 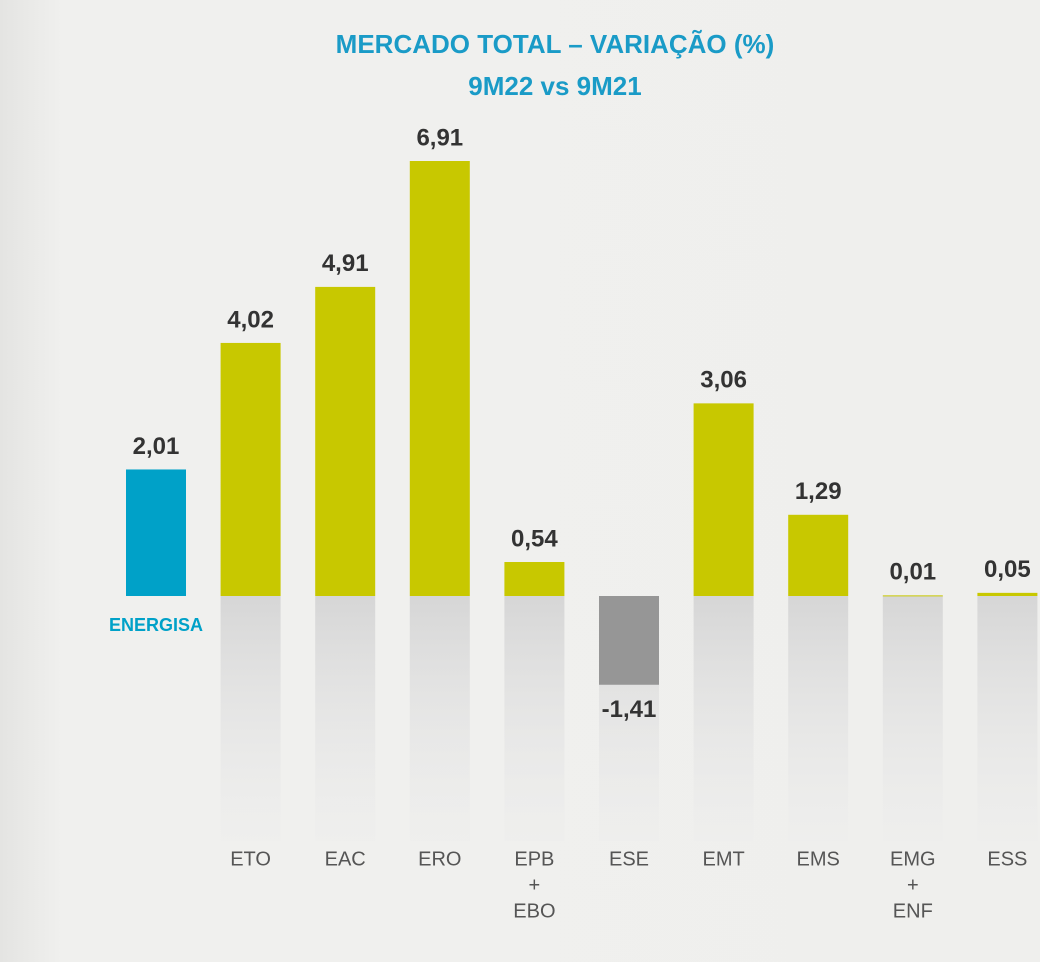 I want to click on x-tick-label: ENERGISA, so click(x=156, y=625).